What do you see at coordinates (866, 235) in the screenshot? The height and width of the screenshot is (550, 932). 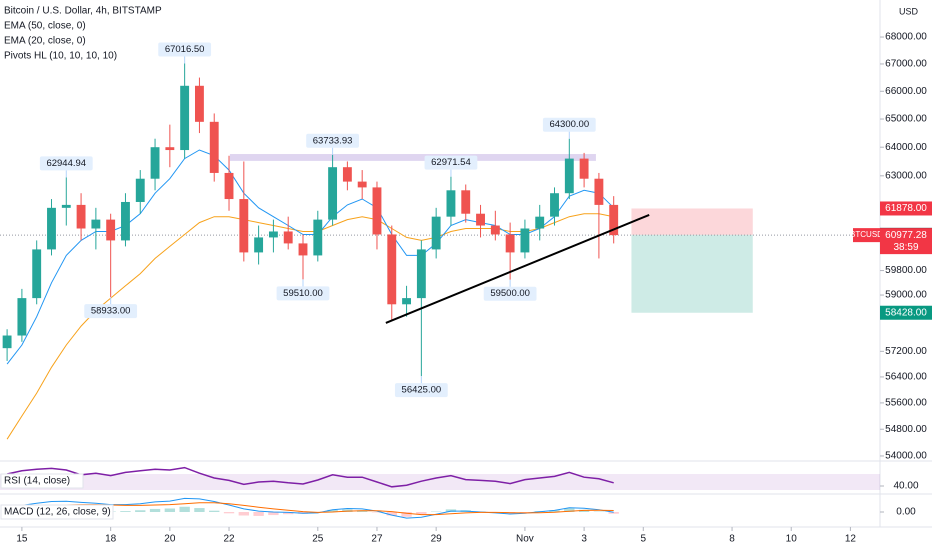 I see `last-symbol-bg` at bounding box center [866, 235].